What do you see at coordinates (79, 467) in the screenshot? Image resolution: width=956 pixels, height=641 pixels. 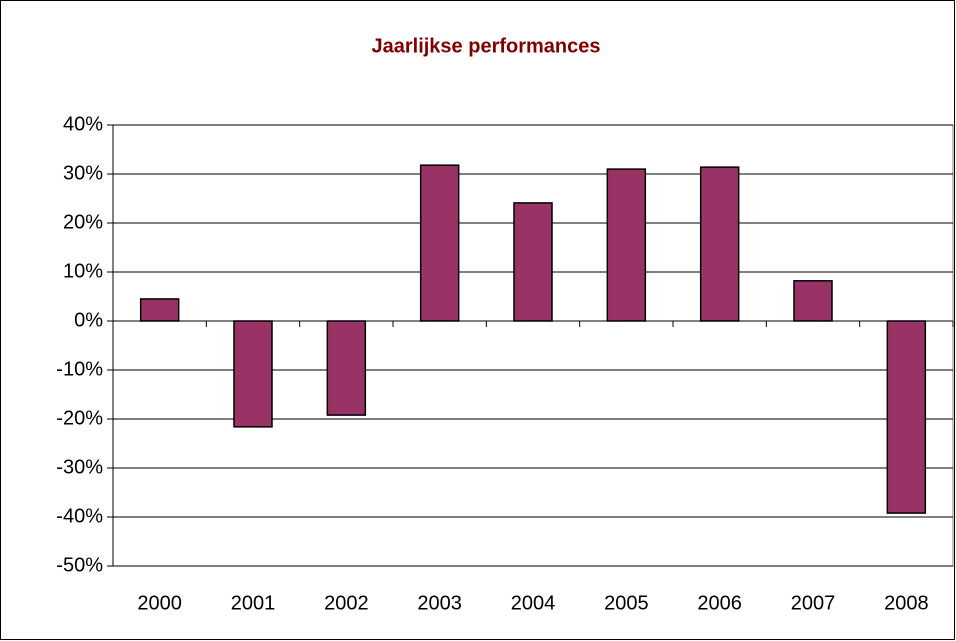 I see `y-tick-label: -30%` at bounding box center [79, 467].